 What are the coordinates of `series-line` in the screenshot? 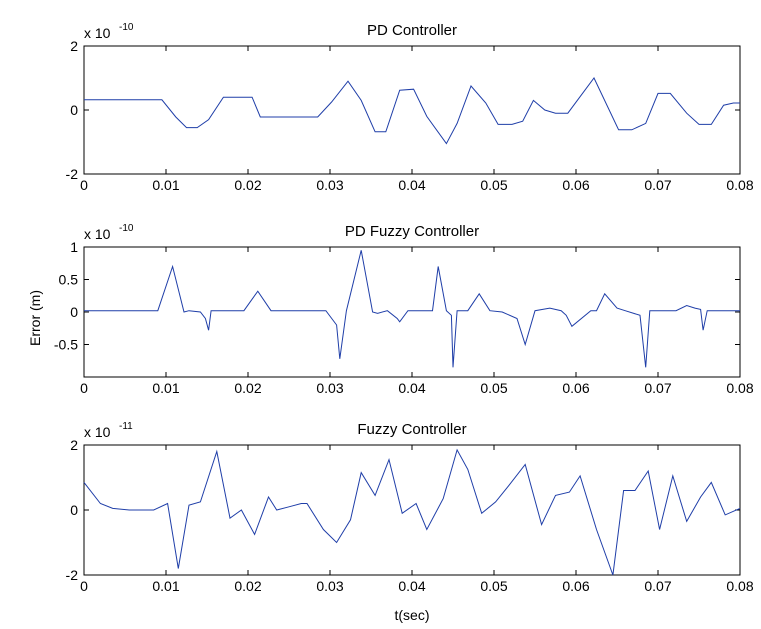 It's located at (412, 111).